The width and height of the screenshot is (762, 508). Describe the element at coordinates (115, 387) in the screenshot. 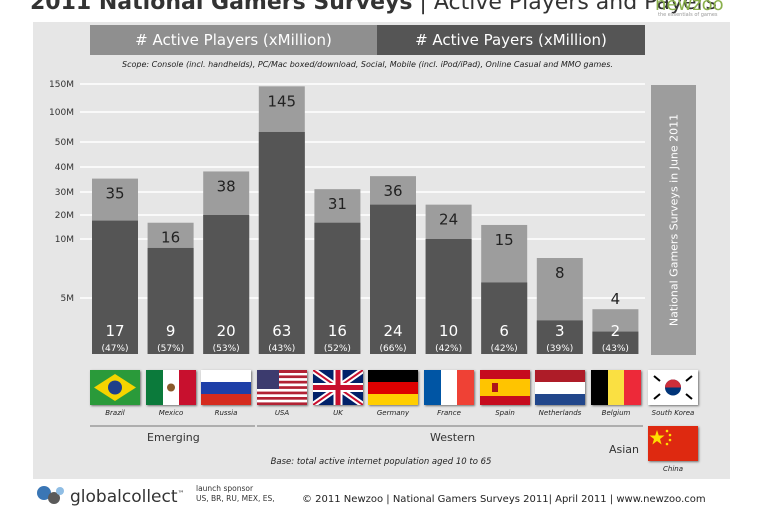

I see `flag-brazil` at that location.